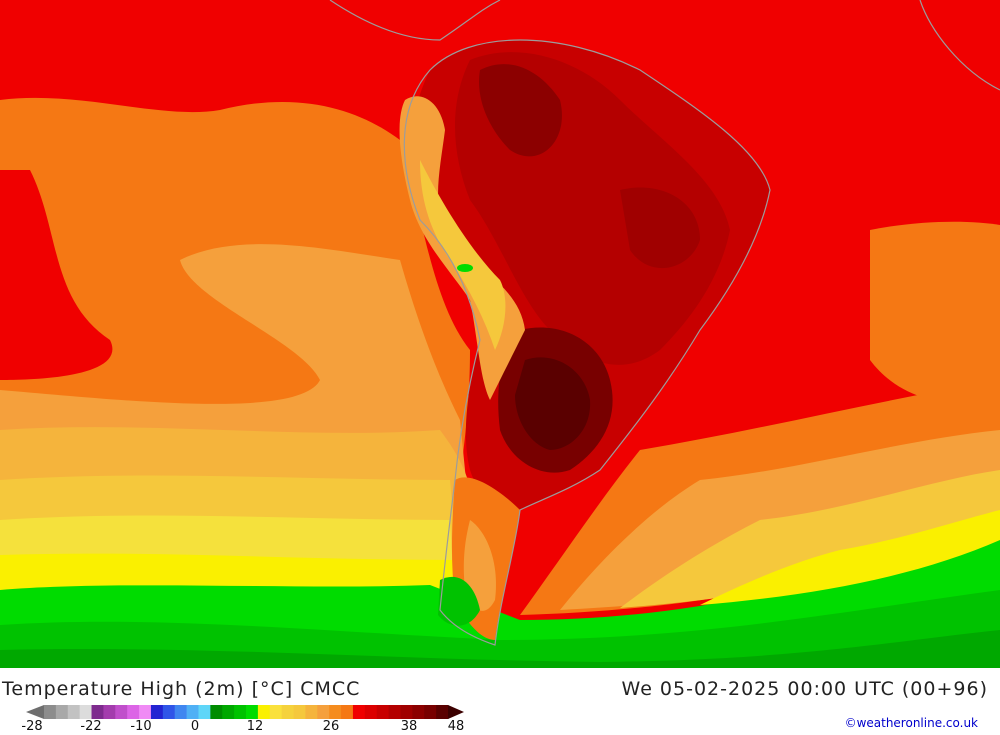  Describe the element at coordinates (240, 727) in the screenshot. I see `color-scale-labels: -28 -22 -10 0 12 26 38 48` at that location.